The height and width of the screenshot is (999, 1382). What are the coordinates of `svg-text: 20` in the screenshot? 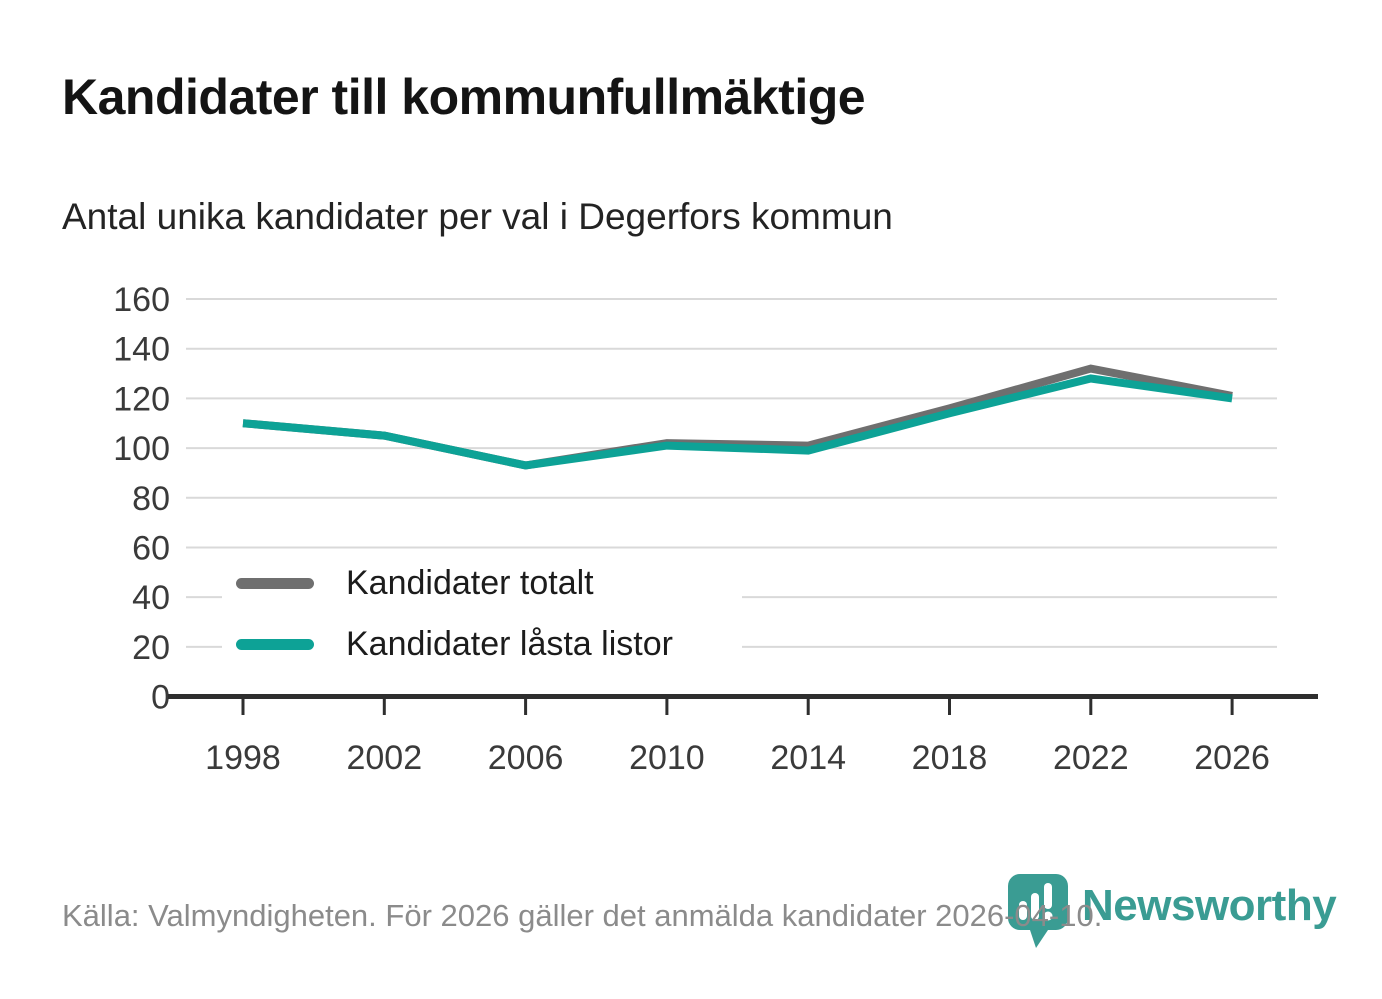 It's located at (151, 648).